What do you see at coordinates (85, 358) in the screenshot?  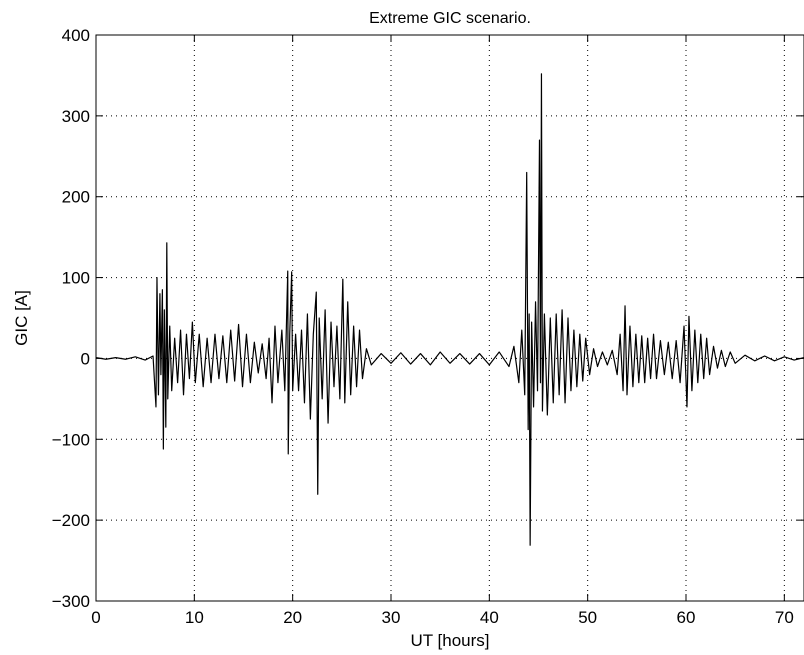 I see `y-tick-label: 0` at bounding box center [85, 358].